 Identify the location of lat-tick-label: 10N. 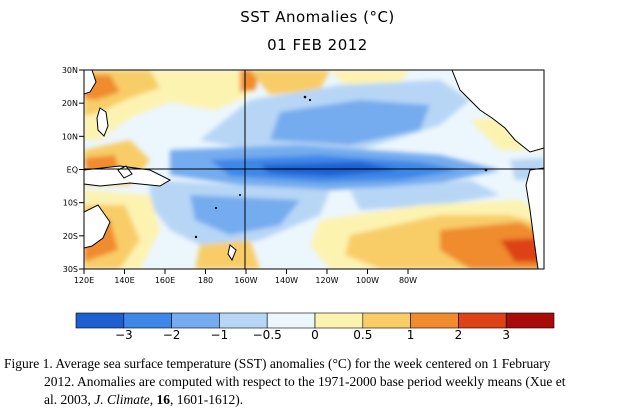
(70, 136).